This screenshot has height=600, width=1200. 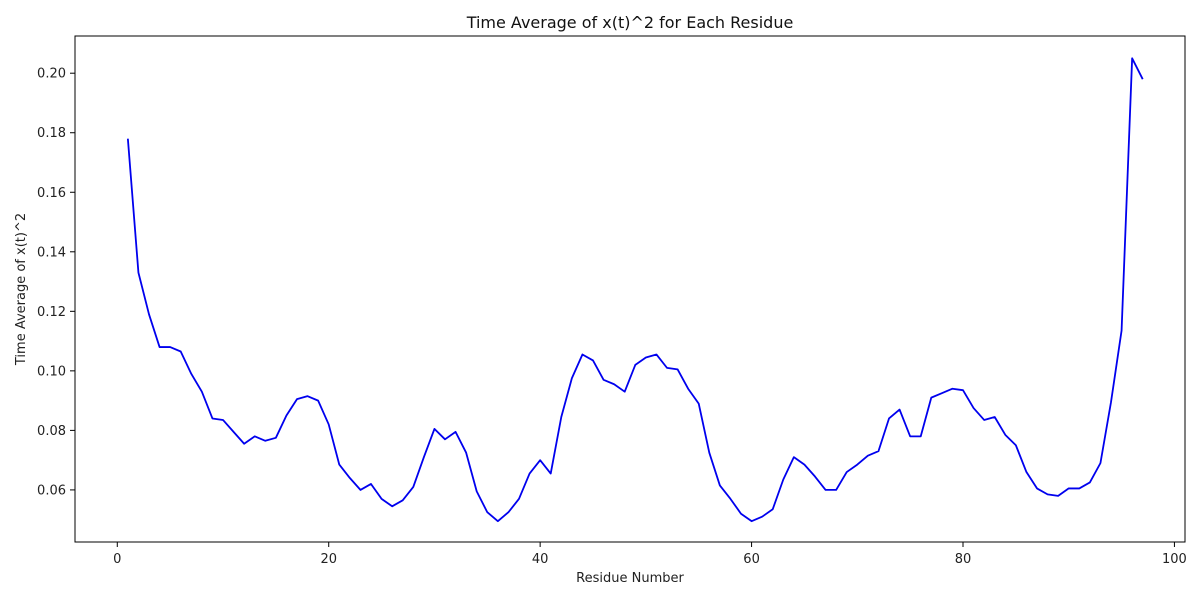 What do you see at coordinates (328, 559) in the screenshot?
I see `x-tick-label: 20` at bounding box center [328, 559].